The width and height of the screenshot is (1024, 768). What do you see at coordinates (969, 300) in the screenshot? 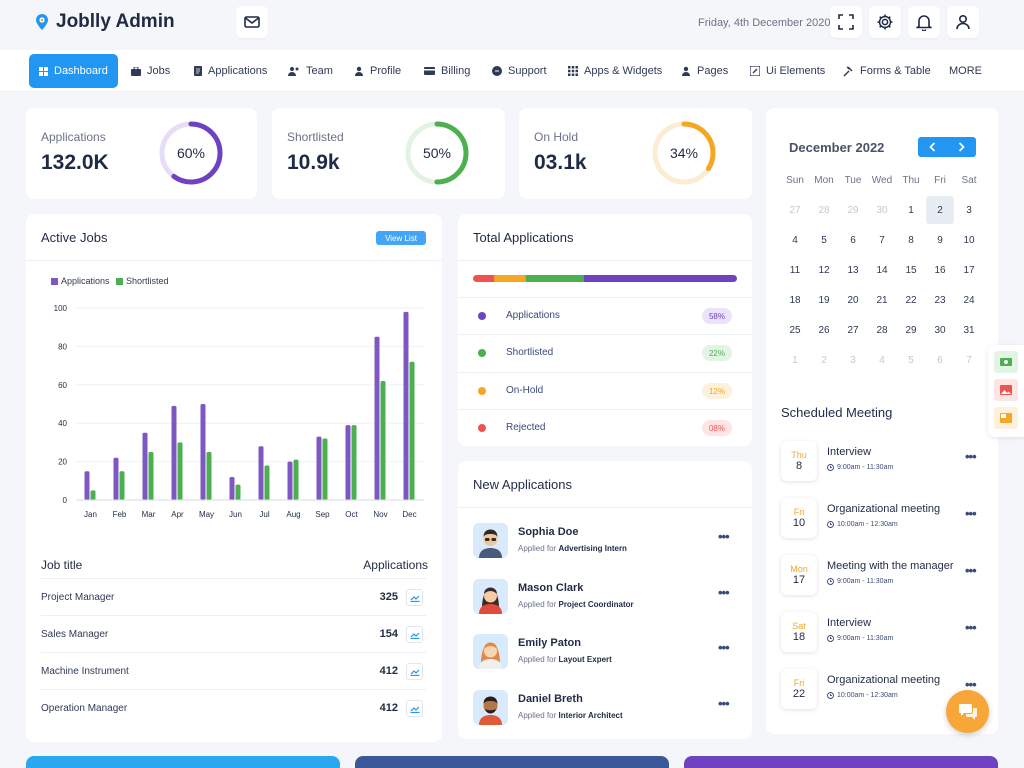
I see `calendar-day: 24` at bounding box center [969, 300].